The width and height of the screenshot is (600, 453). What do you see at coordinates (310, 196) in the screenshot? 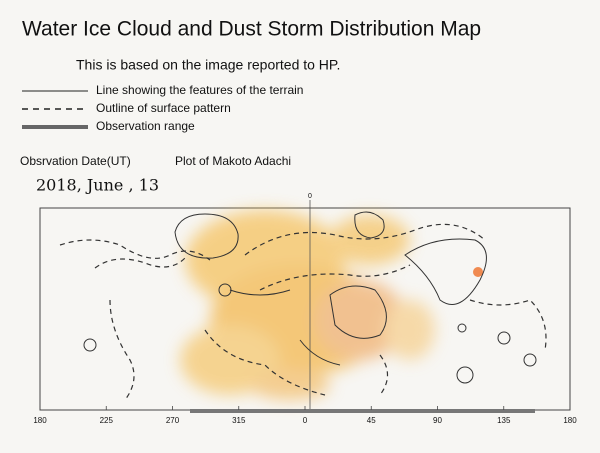
I see `top-label: 0` at bounding box center [310, 196].